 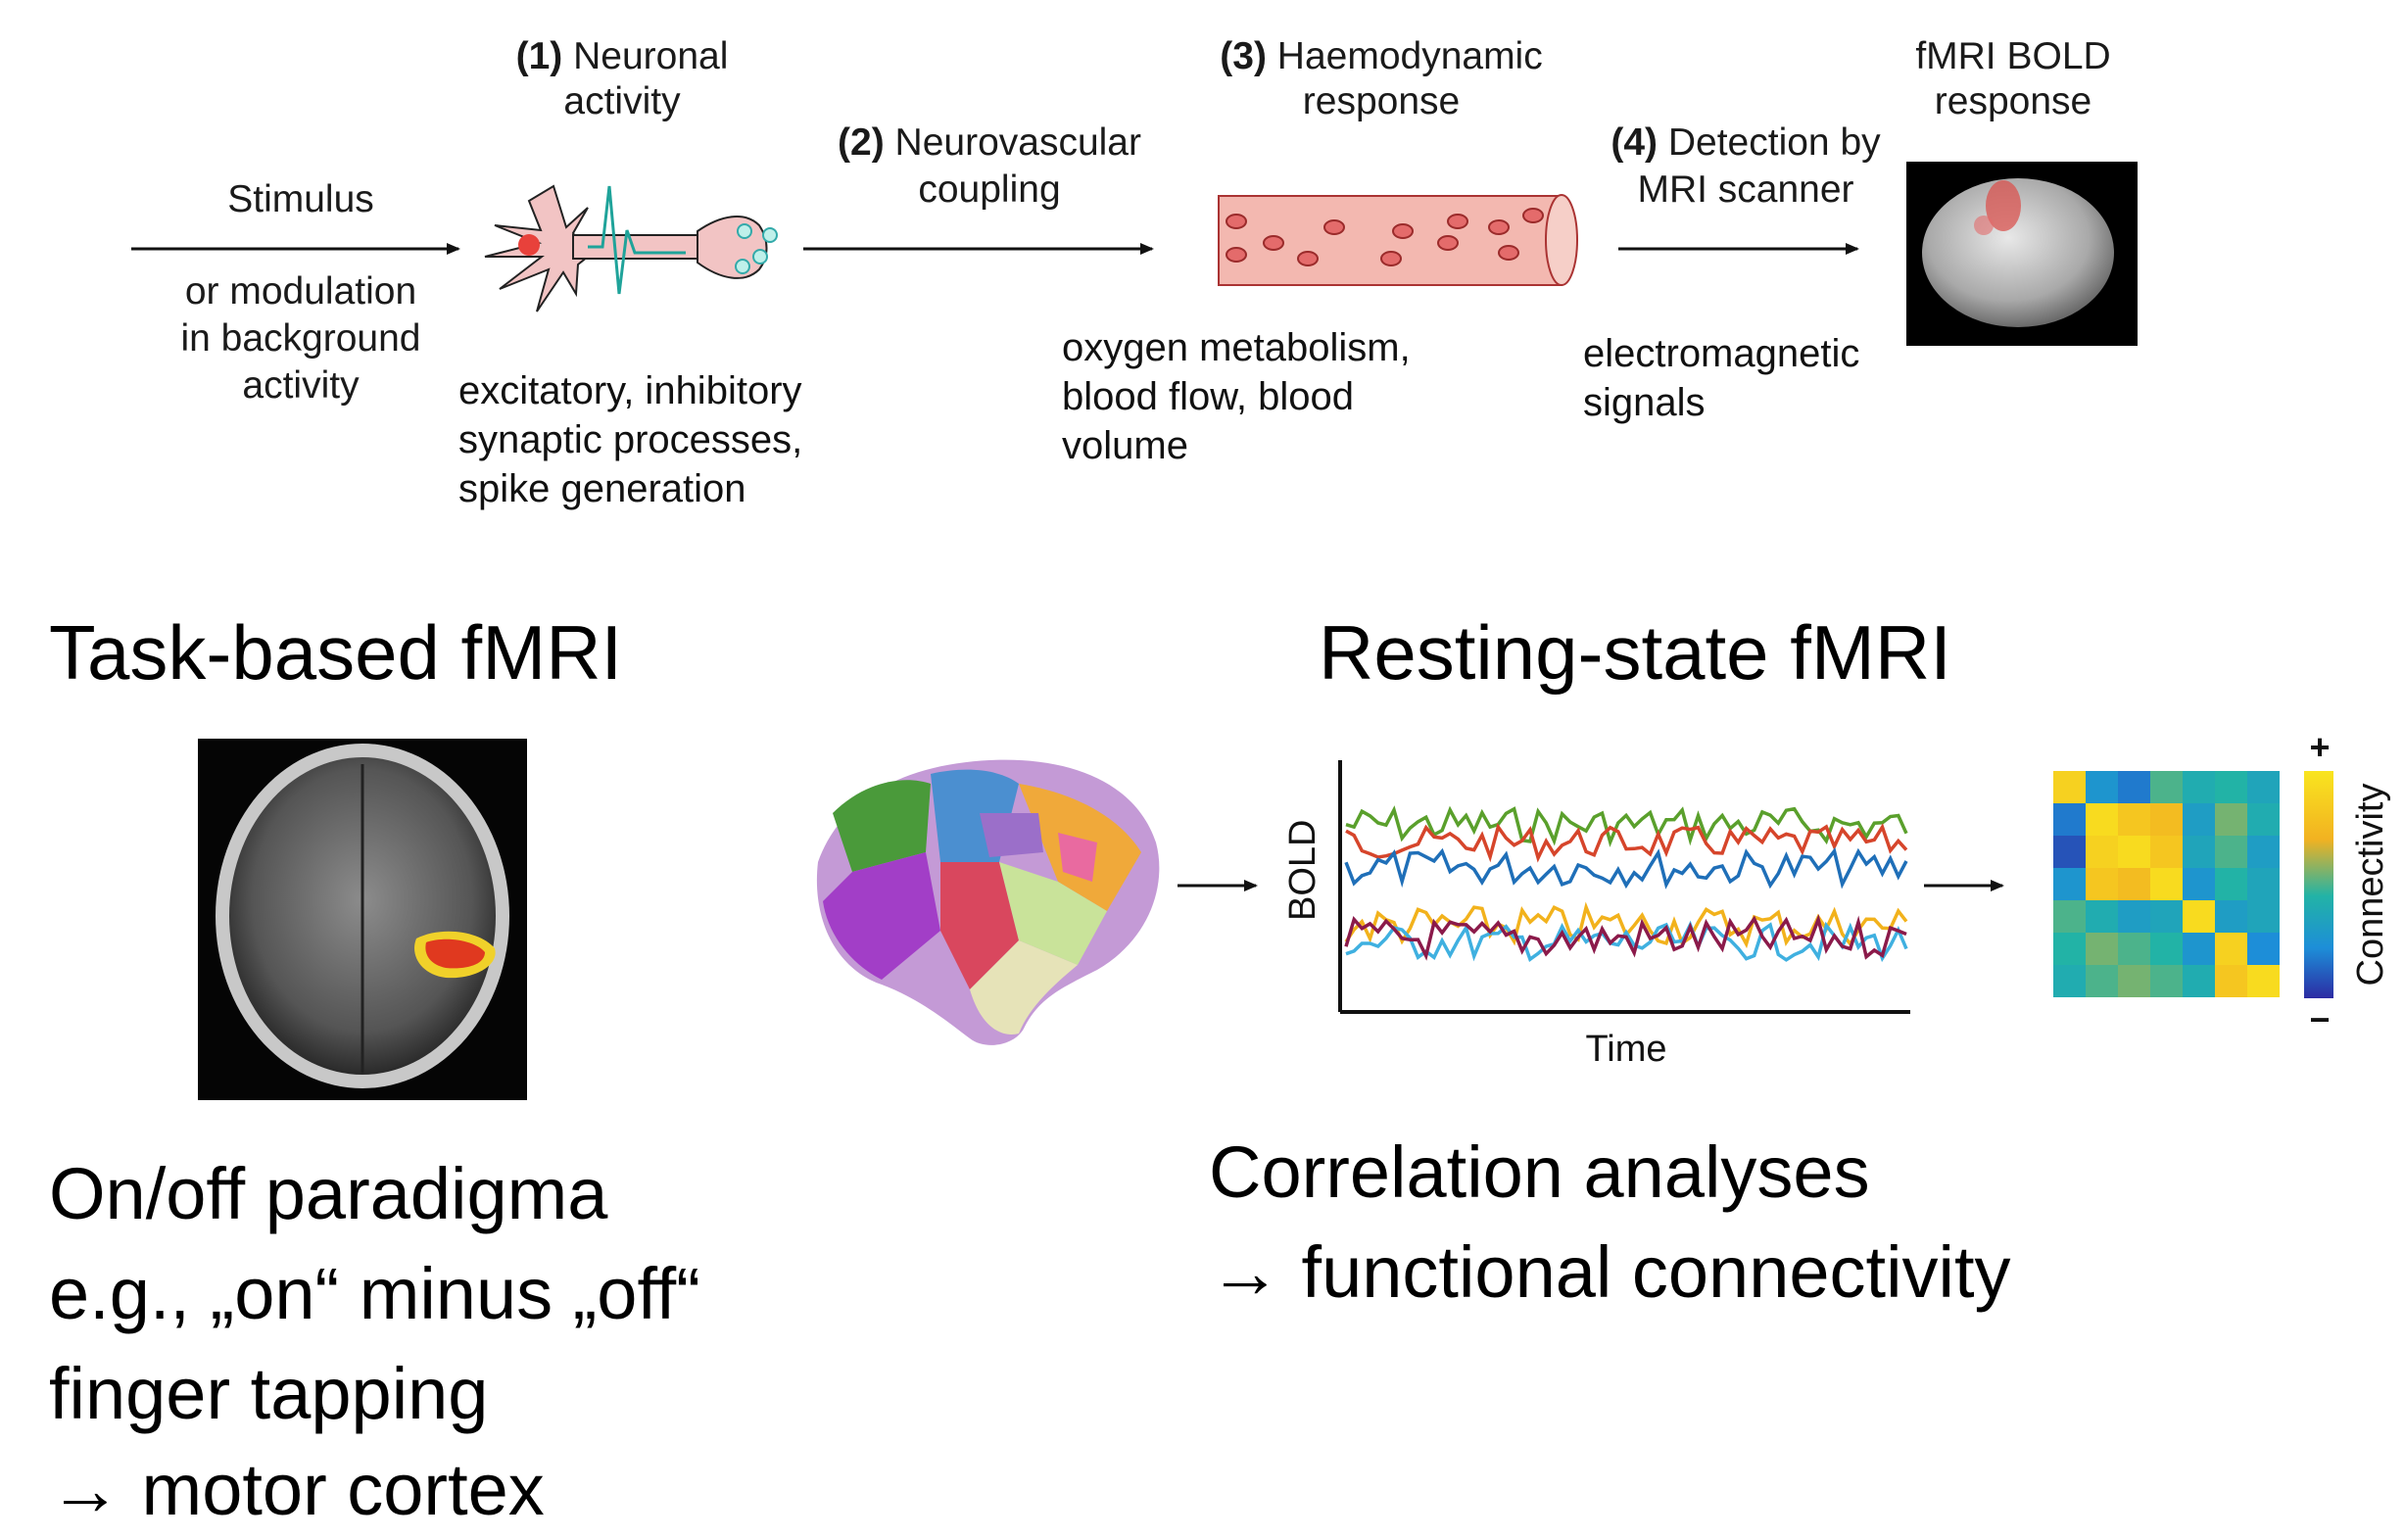 What do you see at coordinates (300, 338) in the screenshot?
I see `stimulus-sub: or modulation in background activity` at bounding box center [300, 338].